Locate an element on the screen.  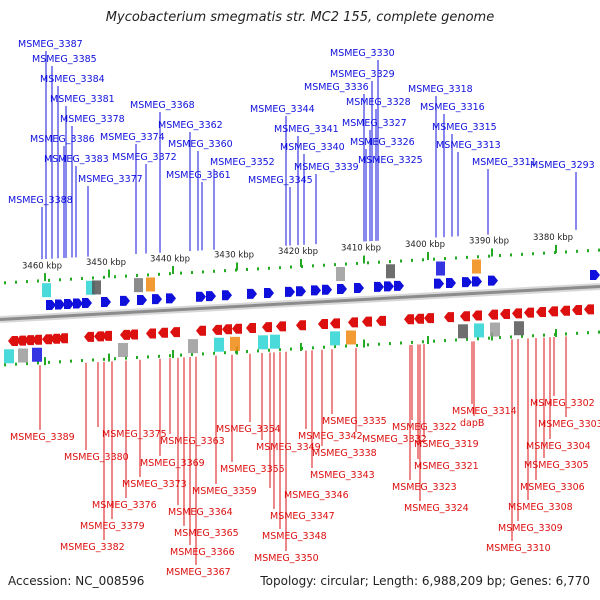
forward-gene-label: MSMEG_3387 is located at coordinates (50, 44).